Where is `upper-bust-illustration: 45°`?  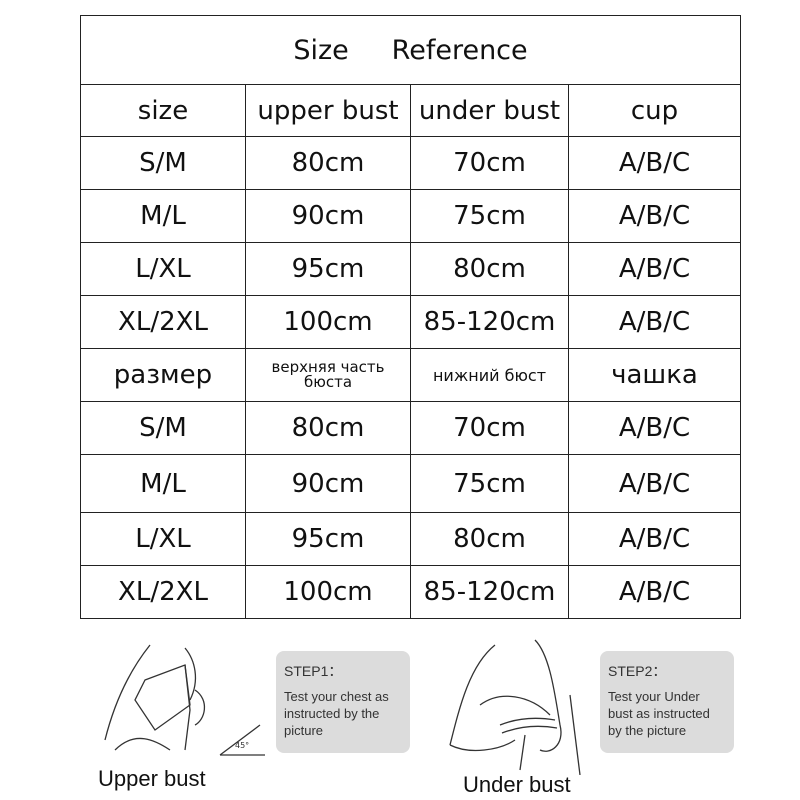
upper-bust-illustration: 45° is located at coordinates (184, 700).